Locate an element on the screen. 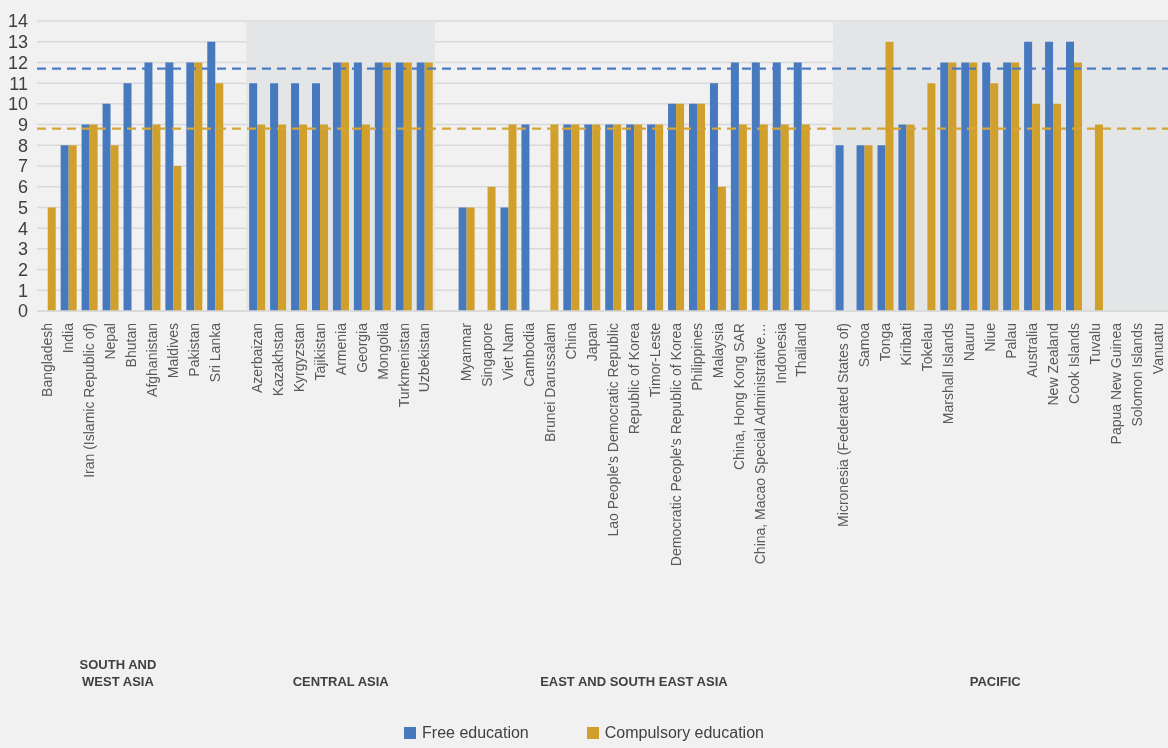 Image resolution: width=1168 pixels, height=748 pixels. x-tick-label: Singapore is located at coordinates (487, 354).